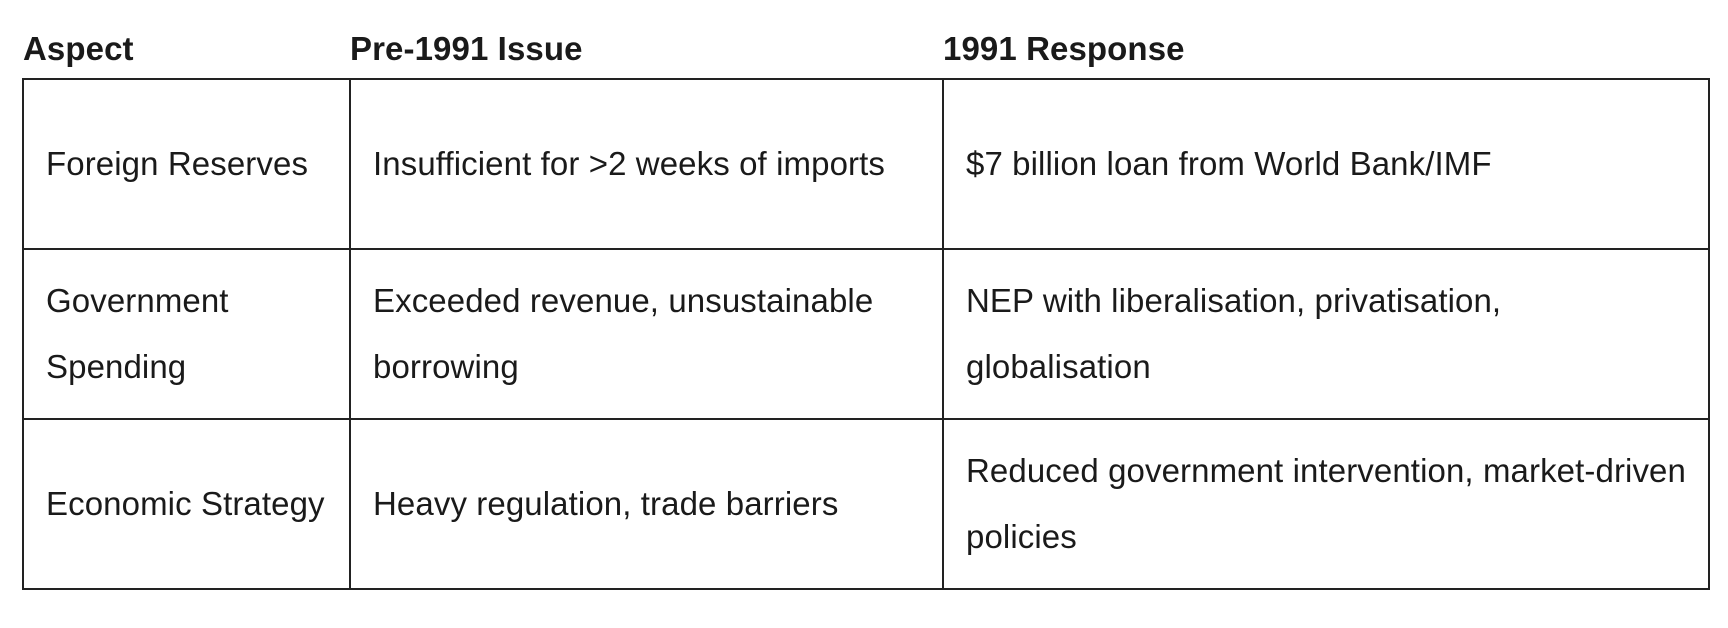  Describe the element at coordinates (866, 49) in the screenshot. I see `table-header-row: Aspect Pre-1991 Issue 1991 Response` at that location.